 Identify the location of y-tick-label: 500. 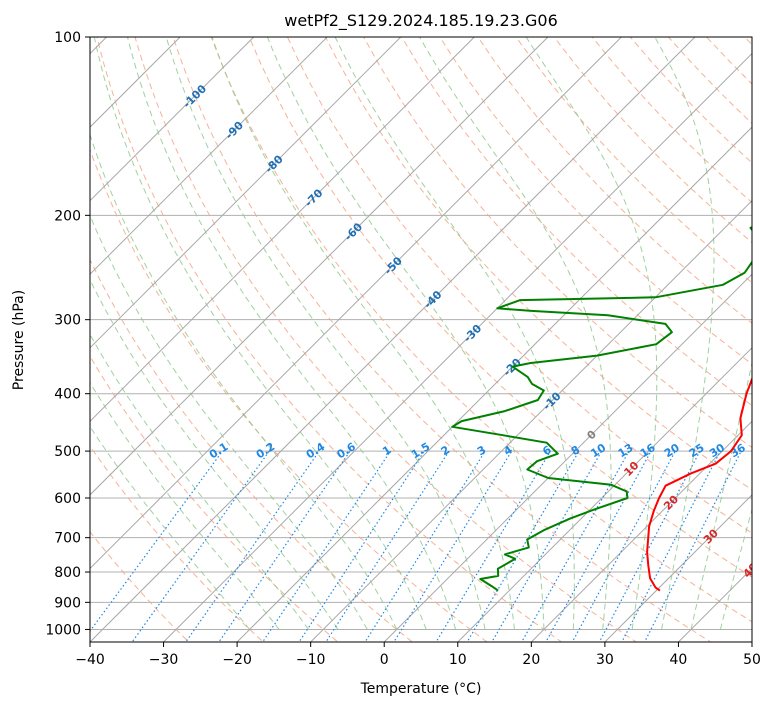
(67, 452).